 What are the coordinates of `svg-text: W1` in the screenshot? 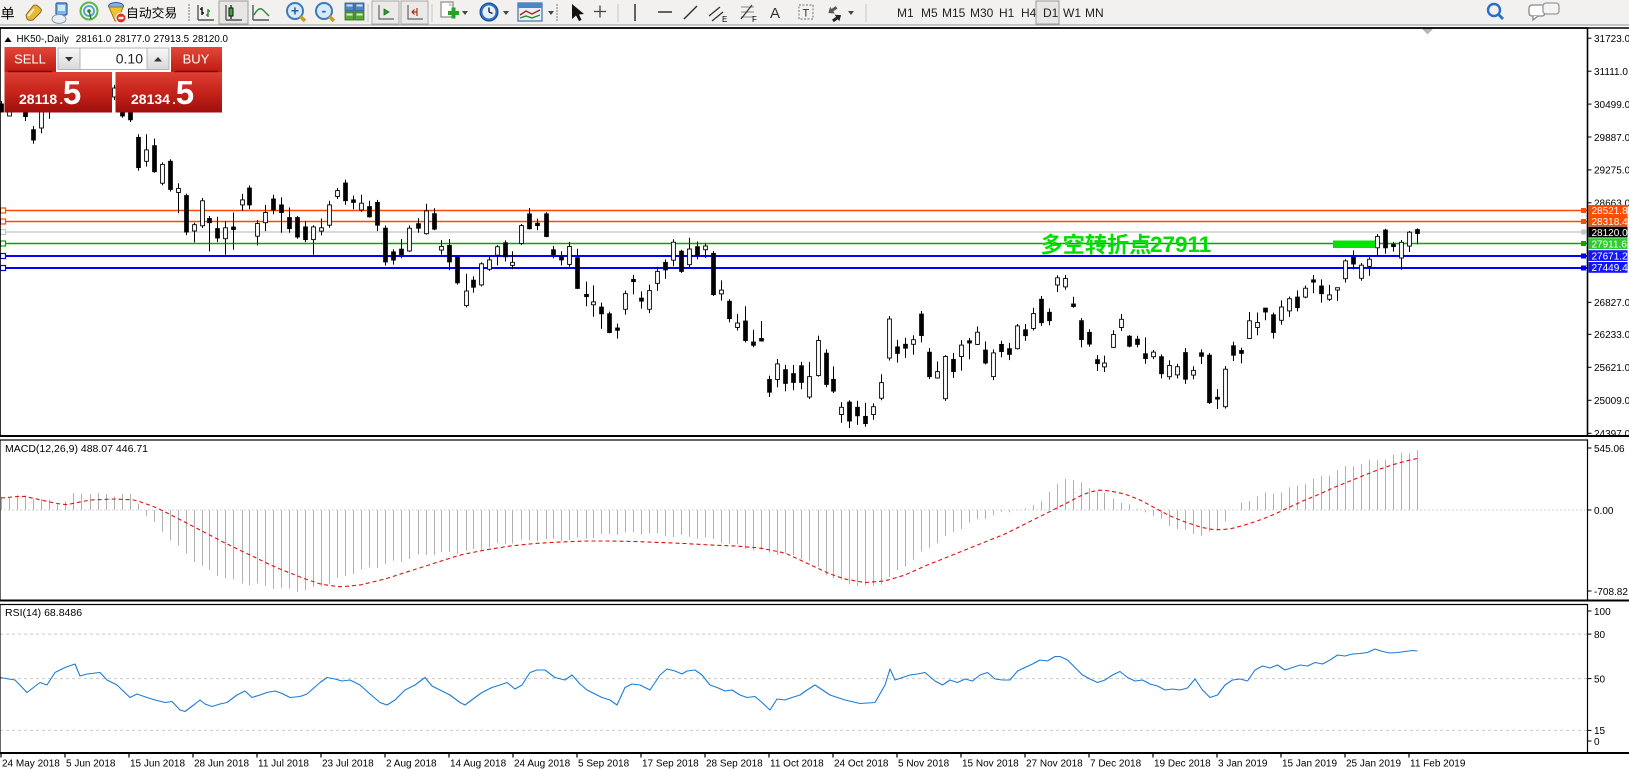 It's located at (1072, 13).